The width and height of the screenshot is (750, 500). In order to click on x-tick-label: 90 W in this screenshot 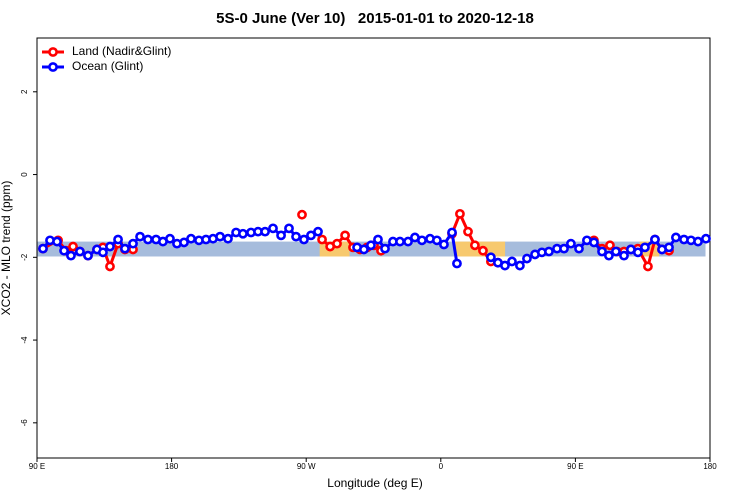, I will do `click(306, 466)`.